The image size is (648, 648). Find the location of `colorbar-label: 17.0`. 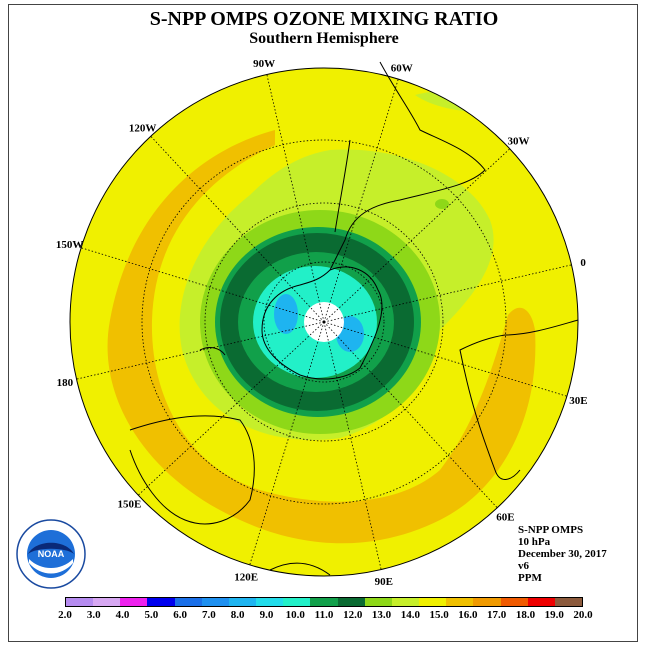

colorbar-label: 17.0 is located at coordinates (497, 615).